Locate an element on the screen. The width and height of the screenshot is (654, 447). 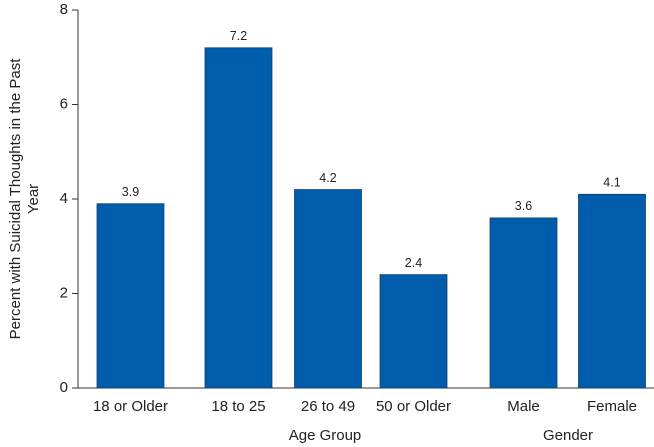
x-tick-label: Male is located at coordinates (523, 406).